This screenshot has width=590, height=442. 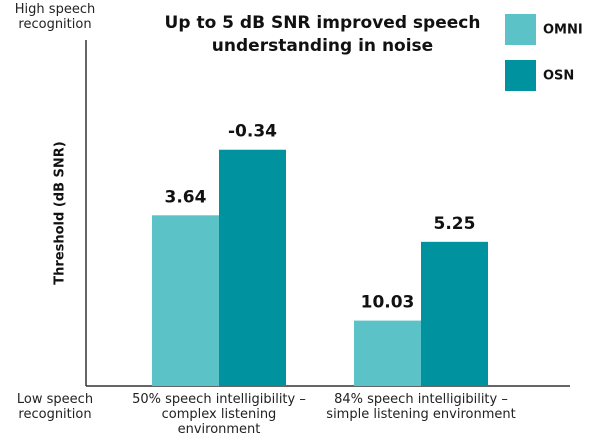 I want to click on legend-label: OMNI, so click(x=563, y=30).